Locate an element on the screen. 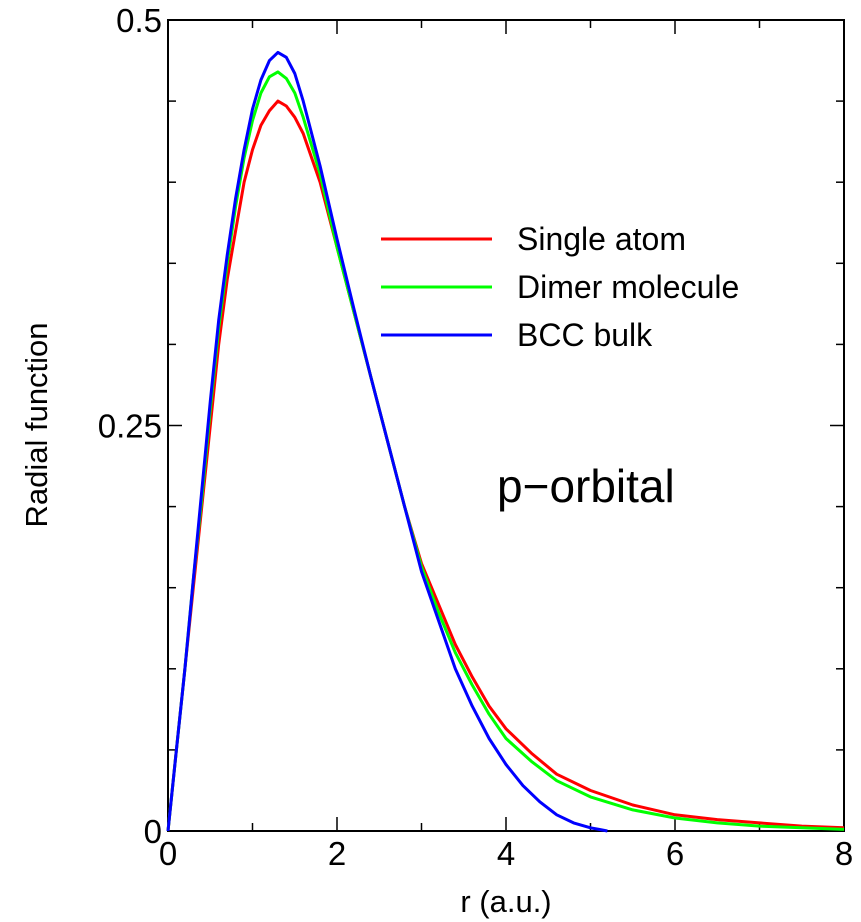 Image resolution: width=861 pixels, height=922 pixels. y-tick-labels: 0 0.25 0.5 is located at coordinates (130, 426).